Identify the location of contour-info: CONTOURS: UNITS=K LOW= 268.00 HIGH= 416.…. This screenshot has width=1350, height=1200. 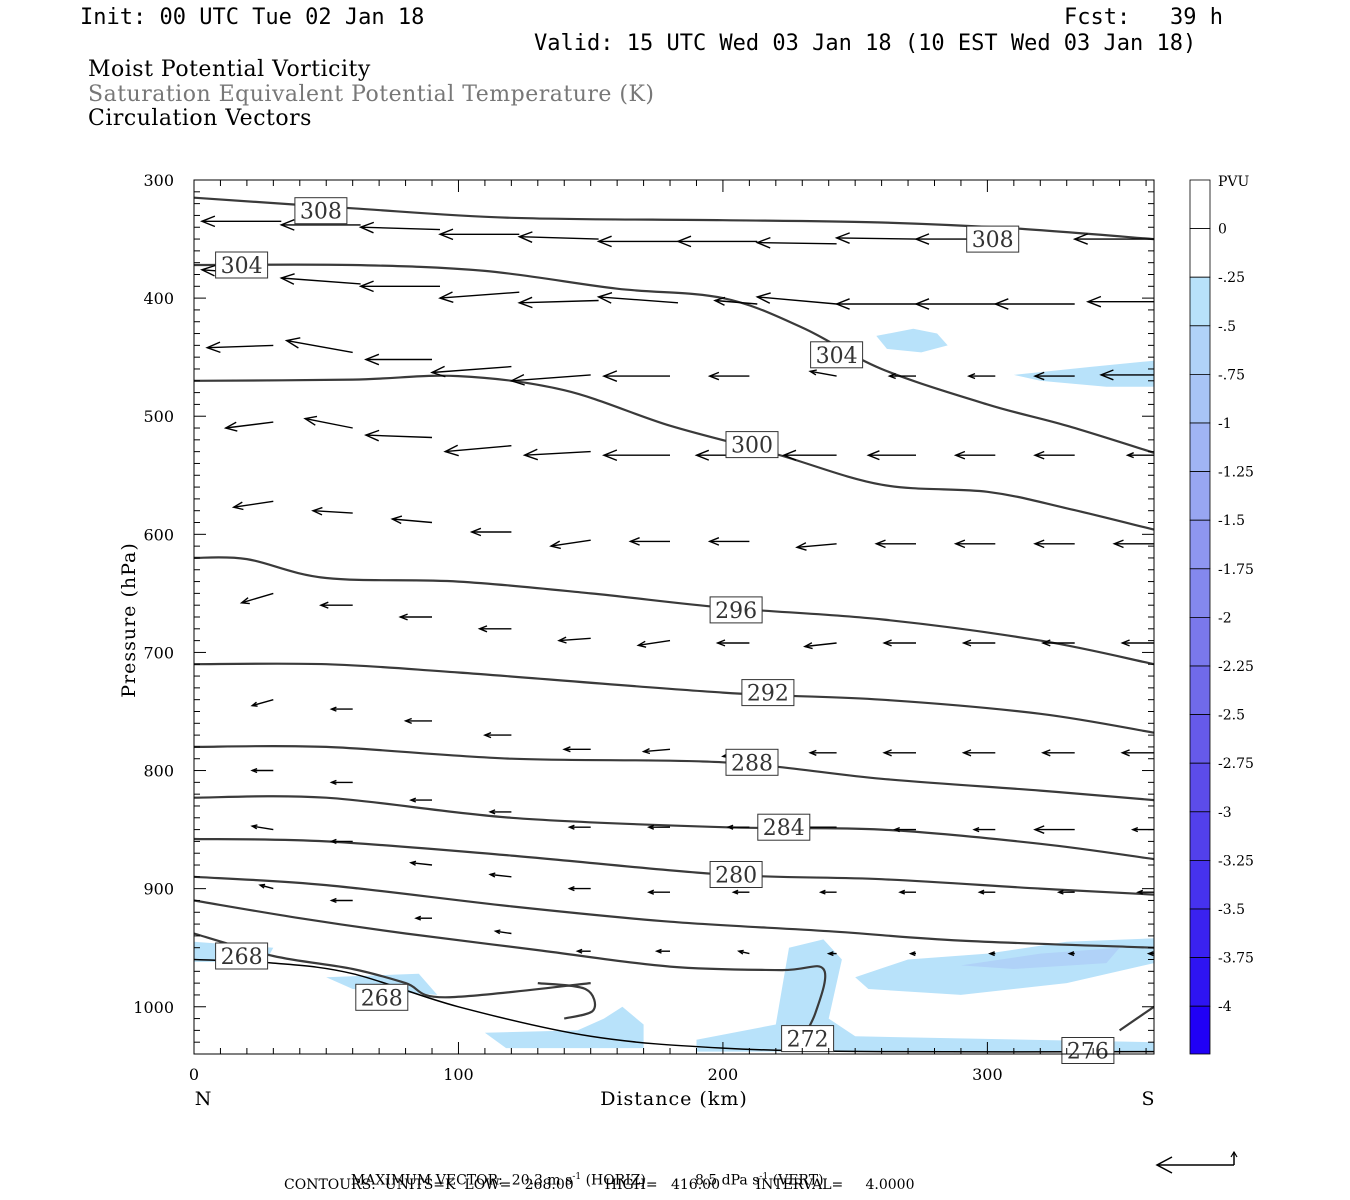
(599, 1185).